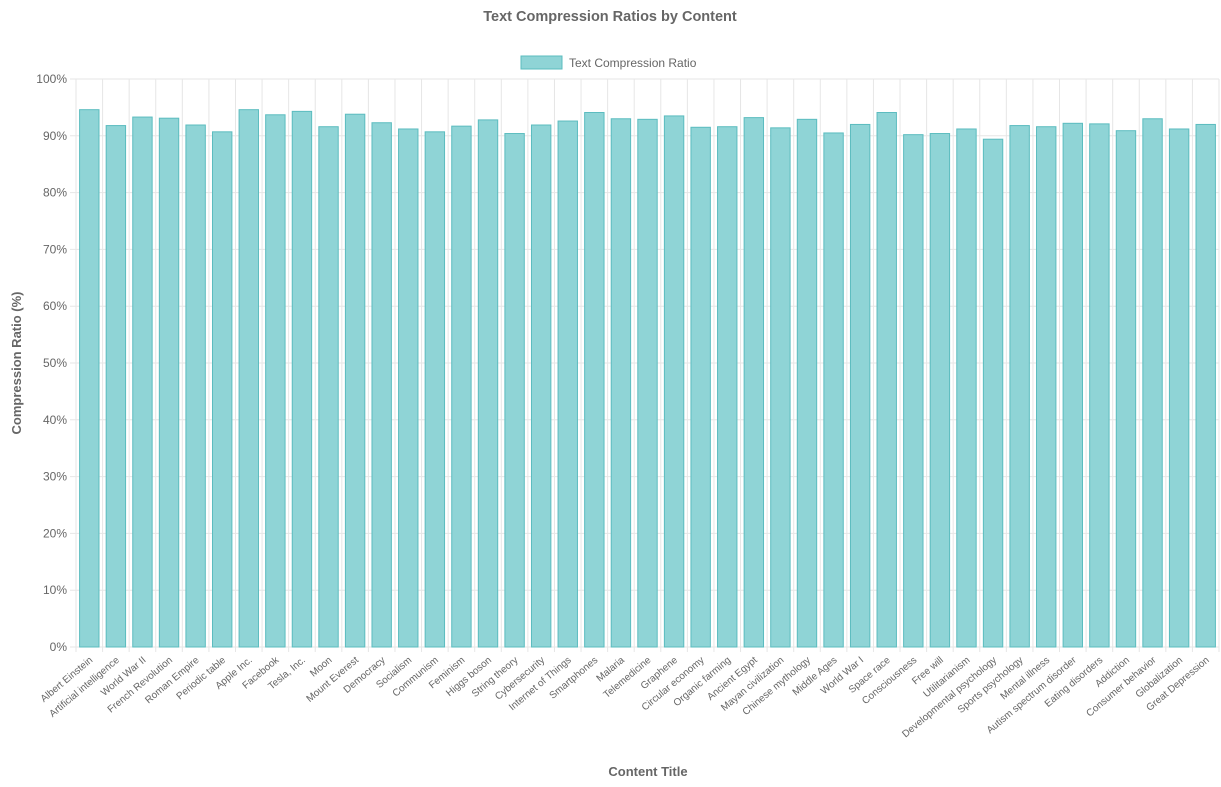 The image size is (1221, 787). I want to click on chart-title: Text Compression Ratios by Content, so click(610, 17).